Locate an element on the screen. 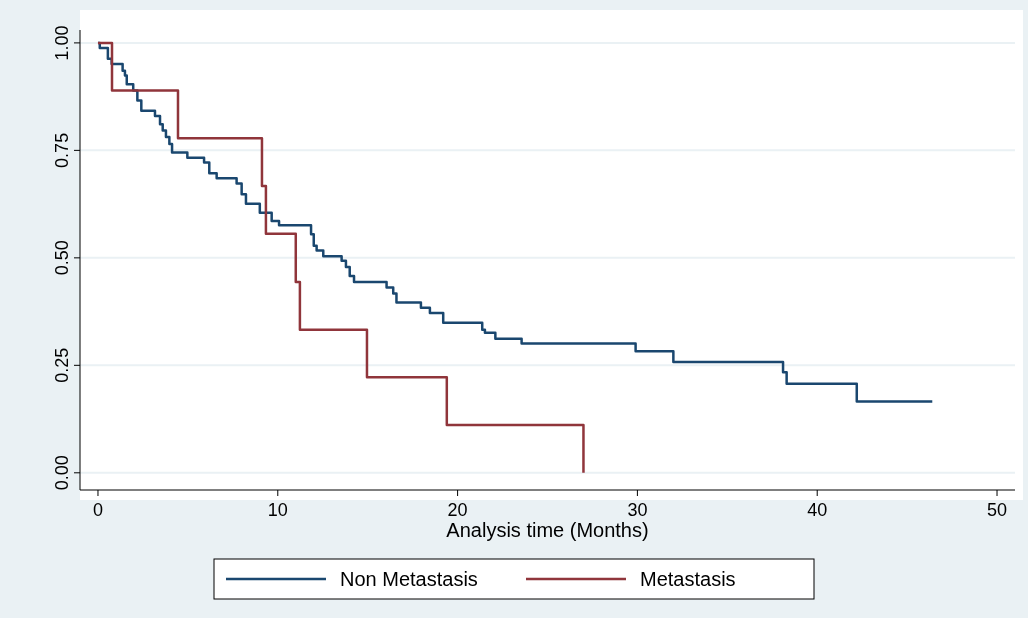  legend-label: Metastasis is located at coordinates (688, 579).